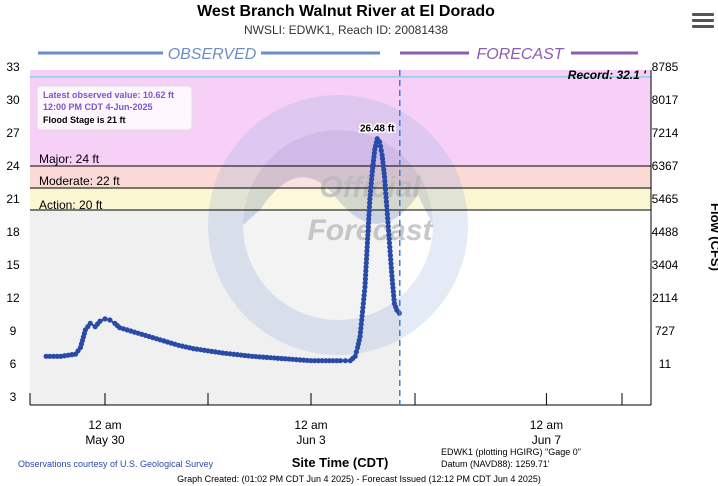  I want to click on flow-tick-label: 727, so click(665, 331).